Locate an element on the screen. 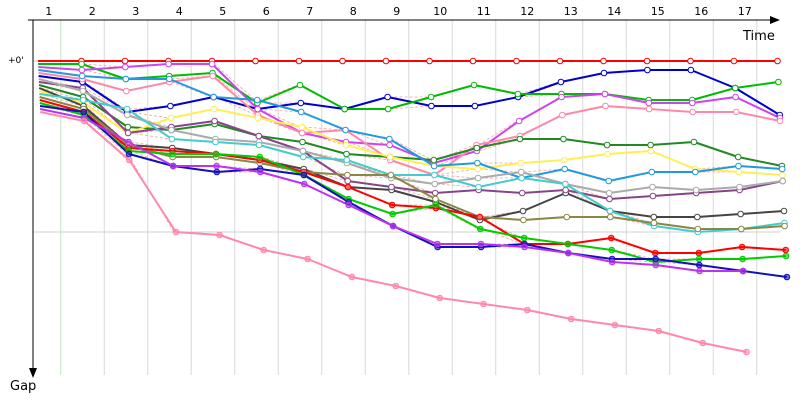  x-tick-label: 8 is located at coordinates (353, 11).